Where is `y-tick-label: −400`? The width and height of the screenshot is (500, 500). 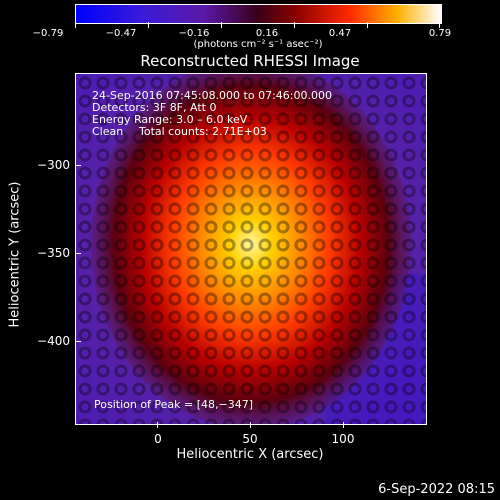
y-tick-label: −400 is located at coordinates (53, 341).